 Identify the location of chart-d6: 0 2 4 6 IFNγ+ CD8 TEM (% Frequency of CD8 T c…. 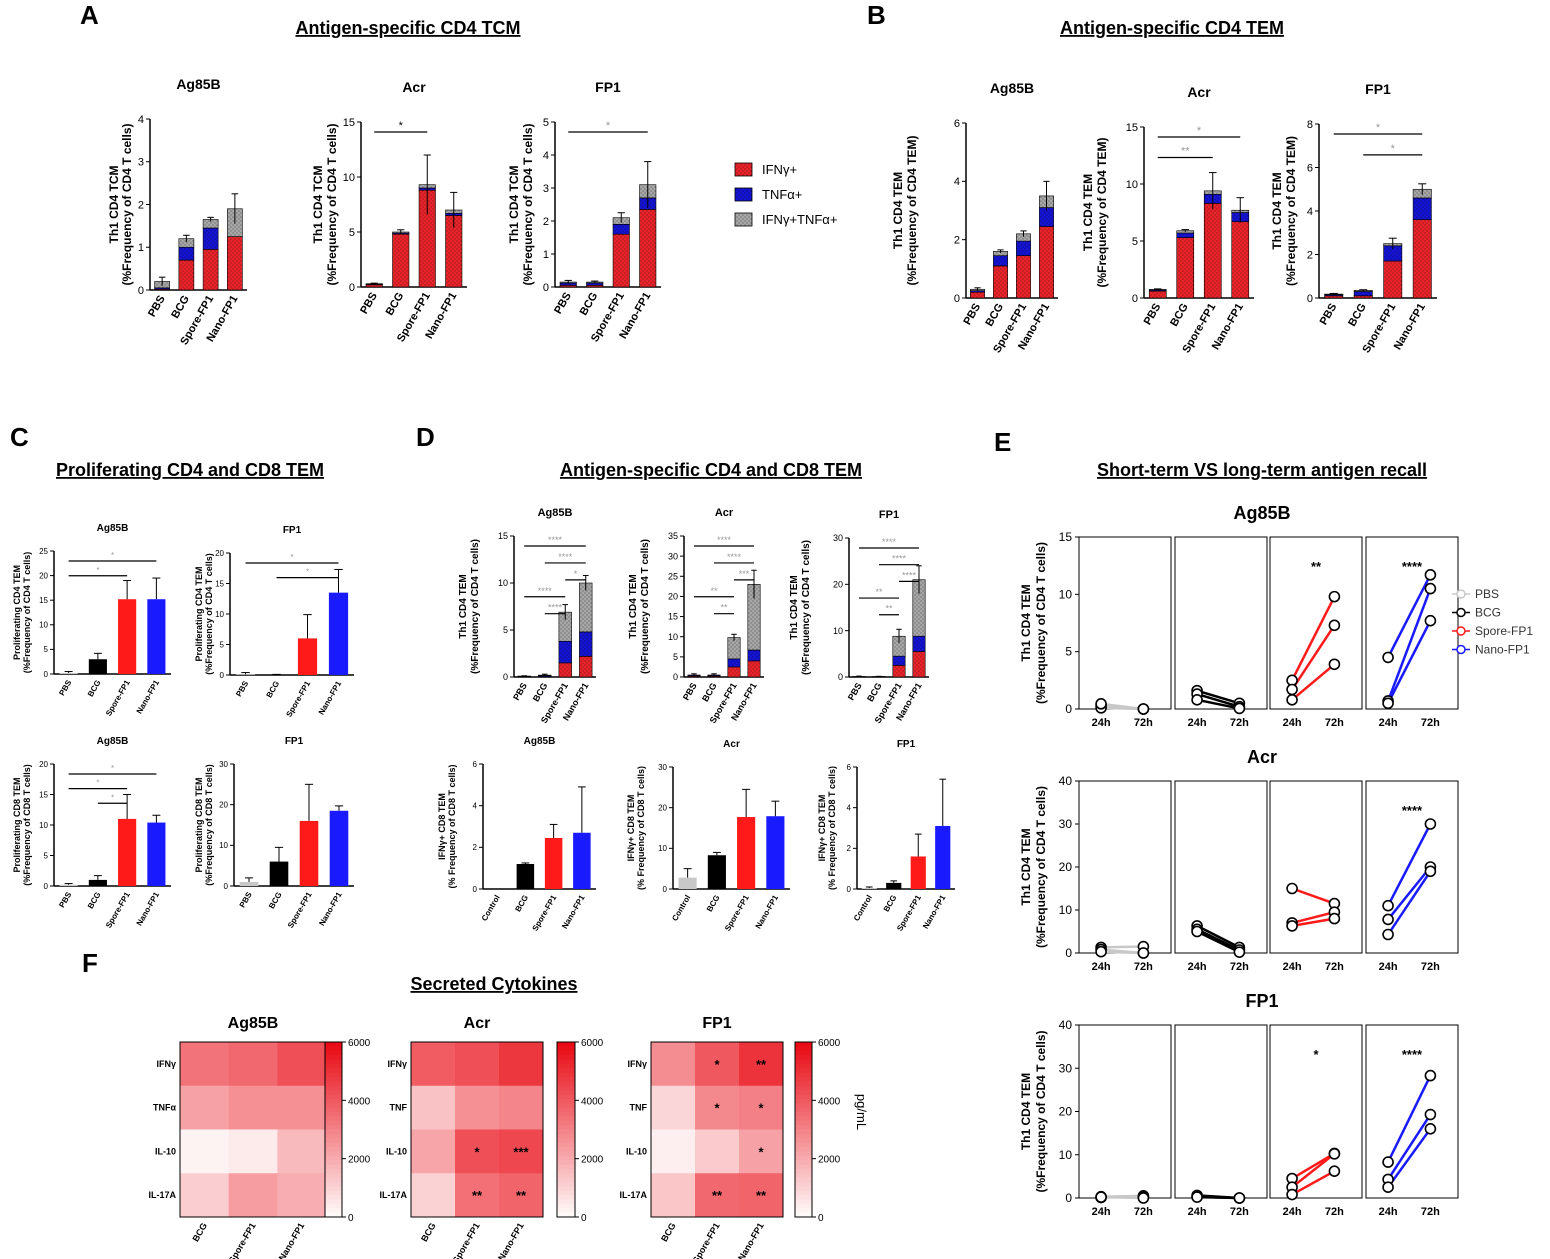
(886, 836).